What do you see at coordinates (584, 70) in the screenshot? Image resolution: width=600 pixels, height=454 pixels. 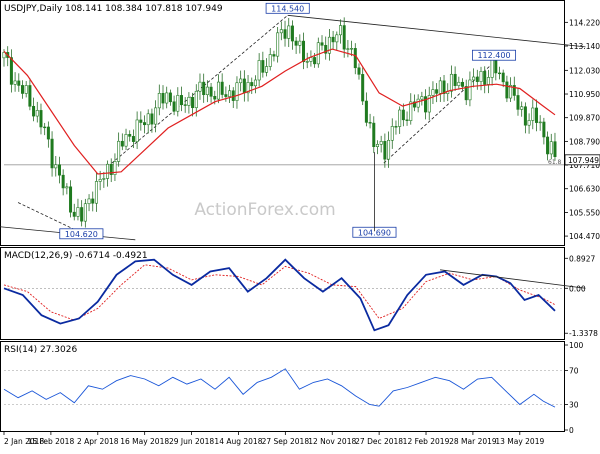 I see `price-ytick-label: 112.030` at bounding box center [584, 70].